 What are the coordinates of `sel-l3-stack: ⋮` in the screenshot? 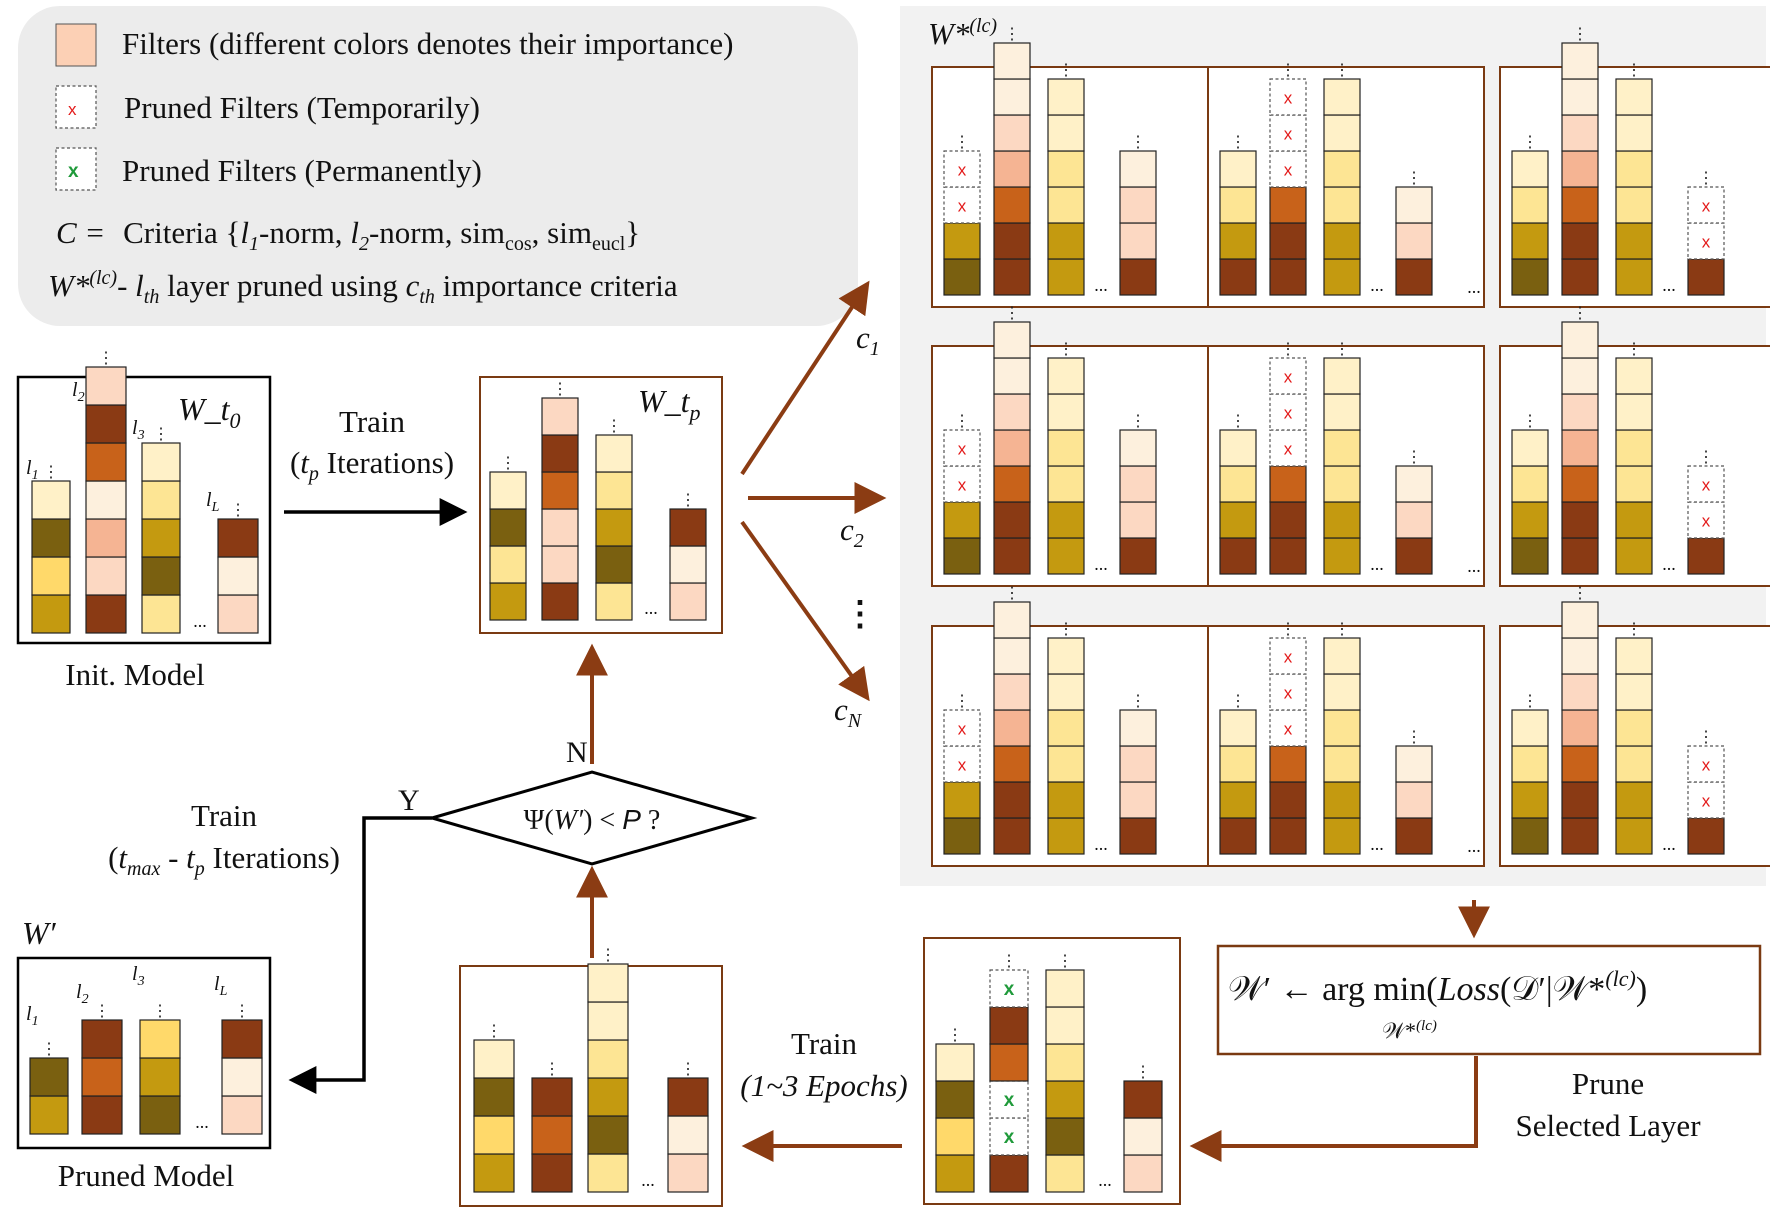 It's located at (1065, 1073).